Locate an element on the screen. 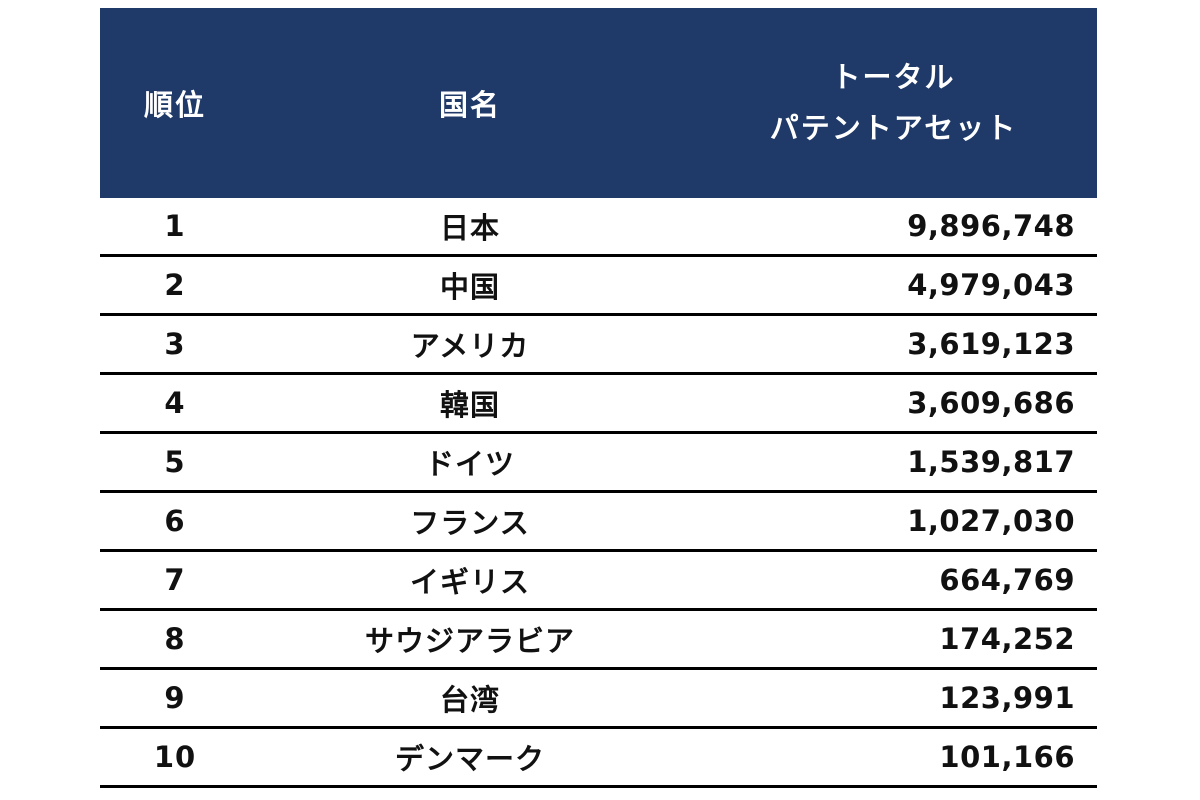 This screenshot has height=800, width=1200. country-cell: フランス is located at coordinates (470, 523).